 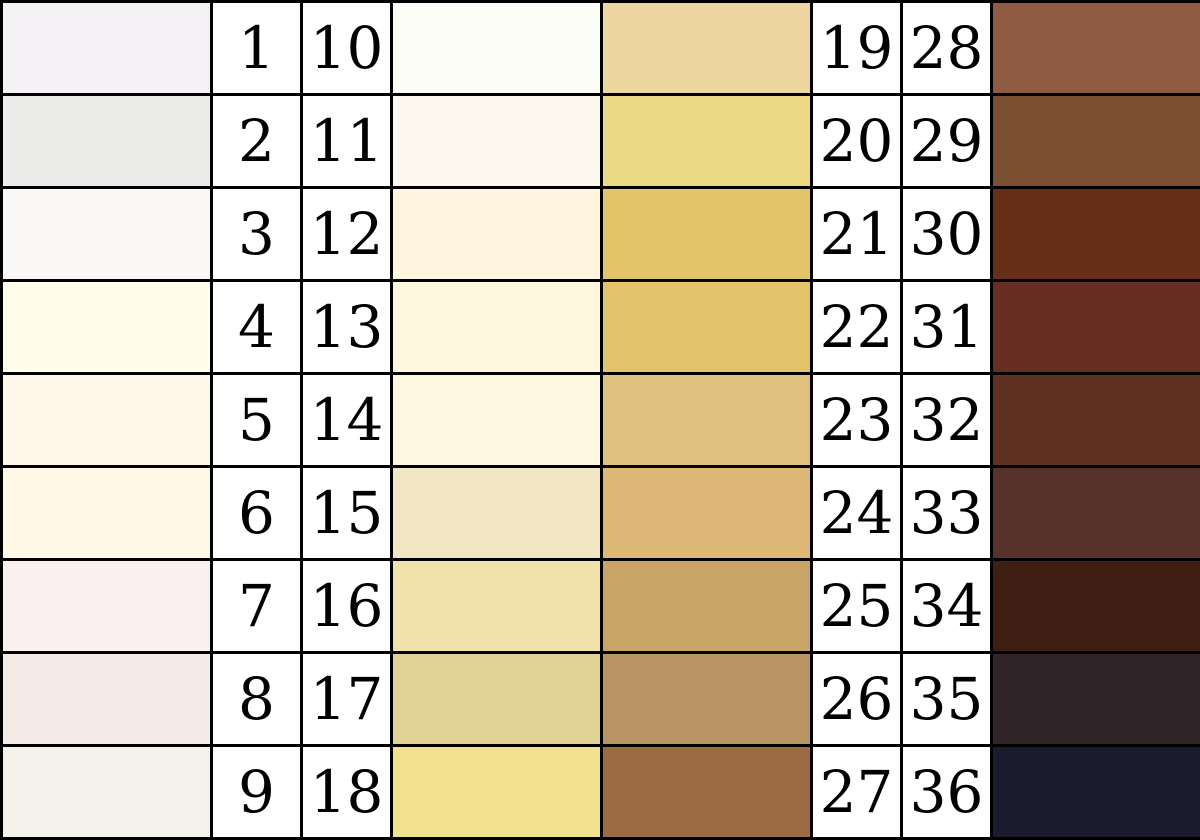 What do you see at coordinates (347, 234) in the screenshot?
I see `swatch-number: 12` at bounding box center [347, 234].